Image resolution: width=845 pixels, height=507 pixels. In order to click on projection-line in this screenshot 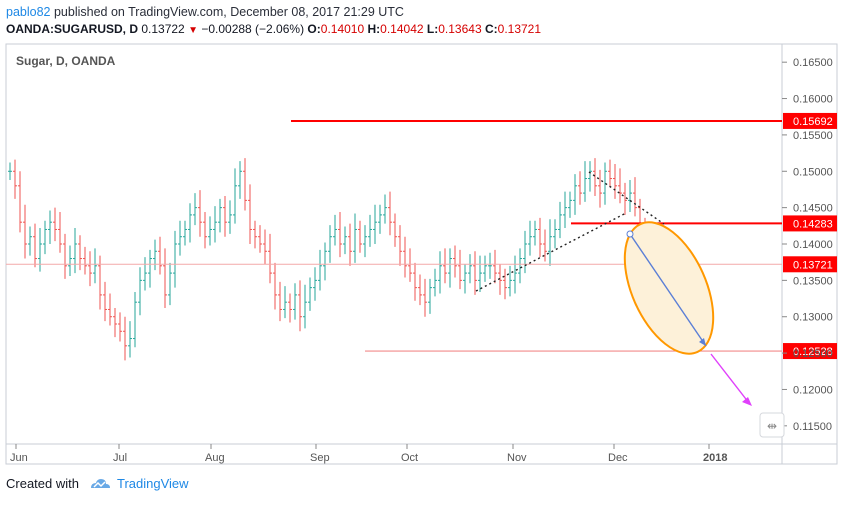, I will do `click(668, 290)`.